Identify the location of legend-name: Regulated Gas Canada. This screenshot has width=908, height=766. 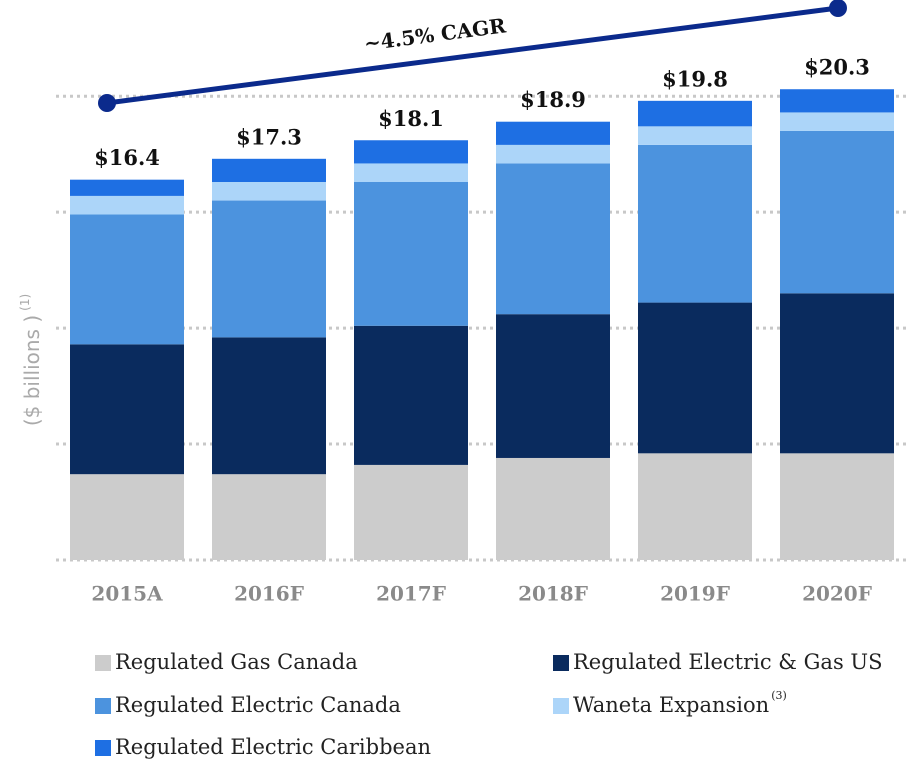
(236, 662).